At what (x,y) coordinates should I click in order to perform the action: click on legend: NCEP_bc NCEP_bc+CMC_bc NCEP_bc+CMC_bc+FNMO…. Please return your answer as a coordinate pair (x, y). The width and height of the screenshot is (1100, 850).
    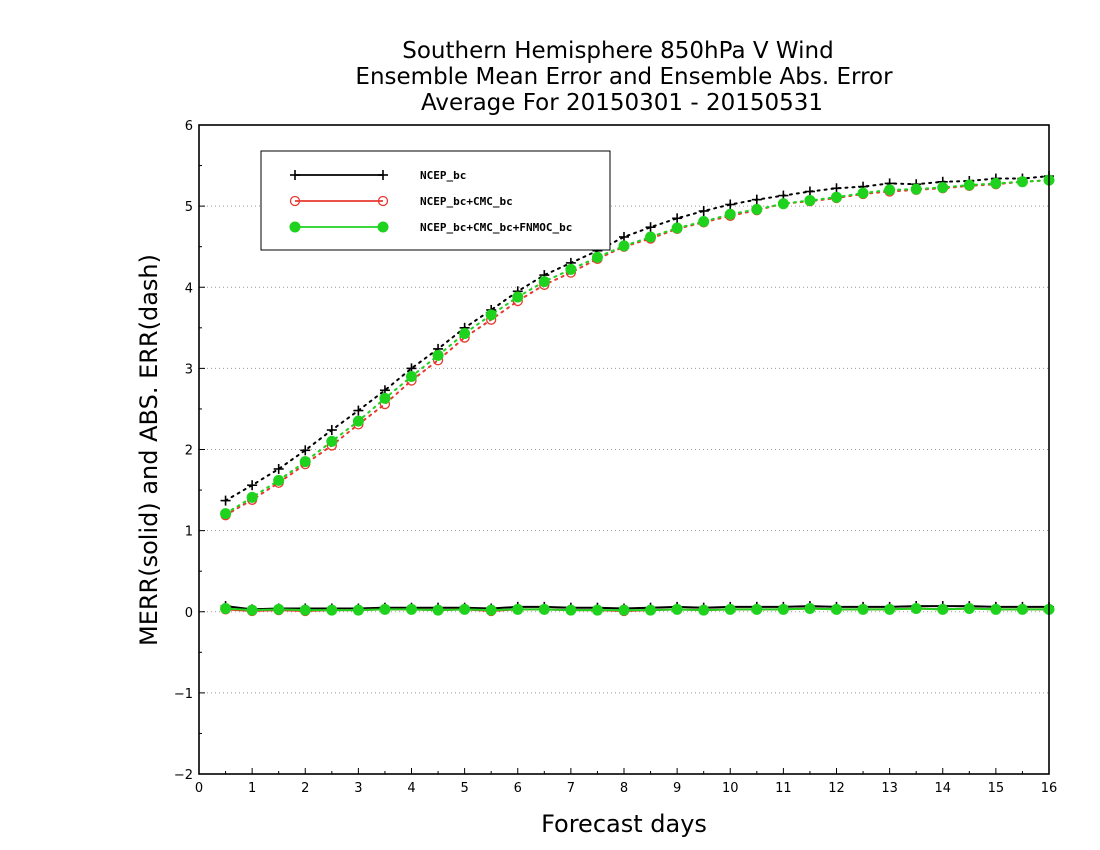
    Looking at the image, I should click on (435, 200).